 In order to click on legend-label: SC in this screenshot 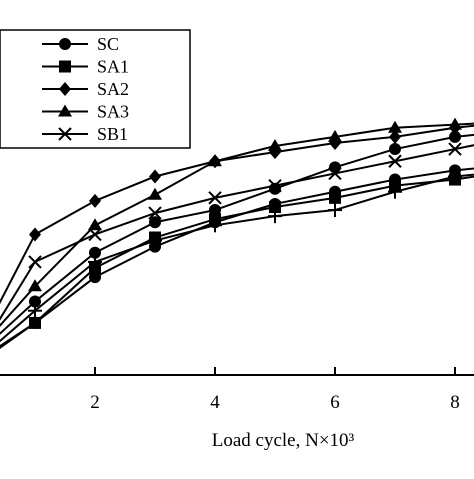, I will do `click(108, 44)`.